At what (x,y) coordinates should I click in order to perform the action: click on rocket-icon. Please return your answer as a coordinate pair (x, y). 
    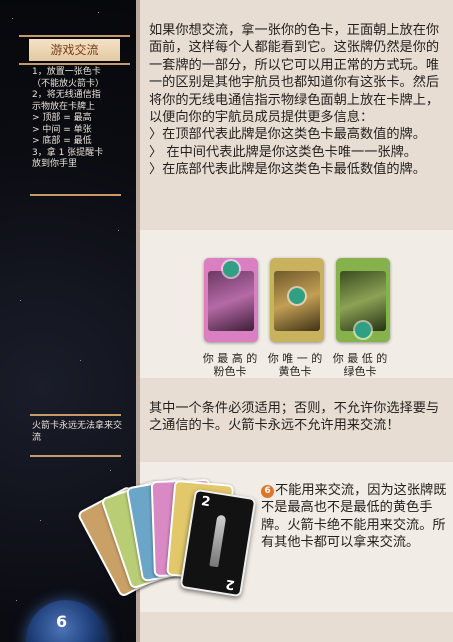
    Looking at the image, I should click on (218, 541).